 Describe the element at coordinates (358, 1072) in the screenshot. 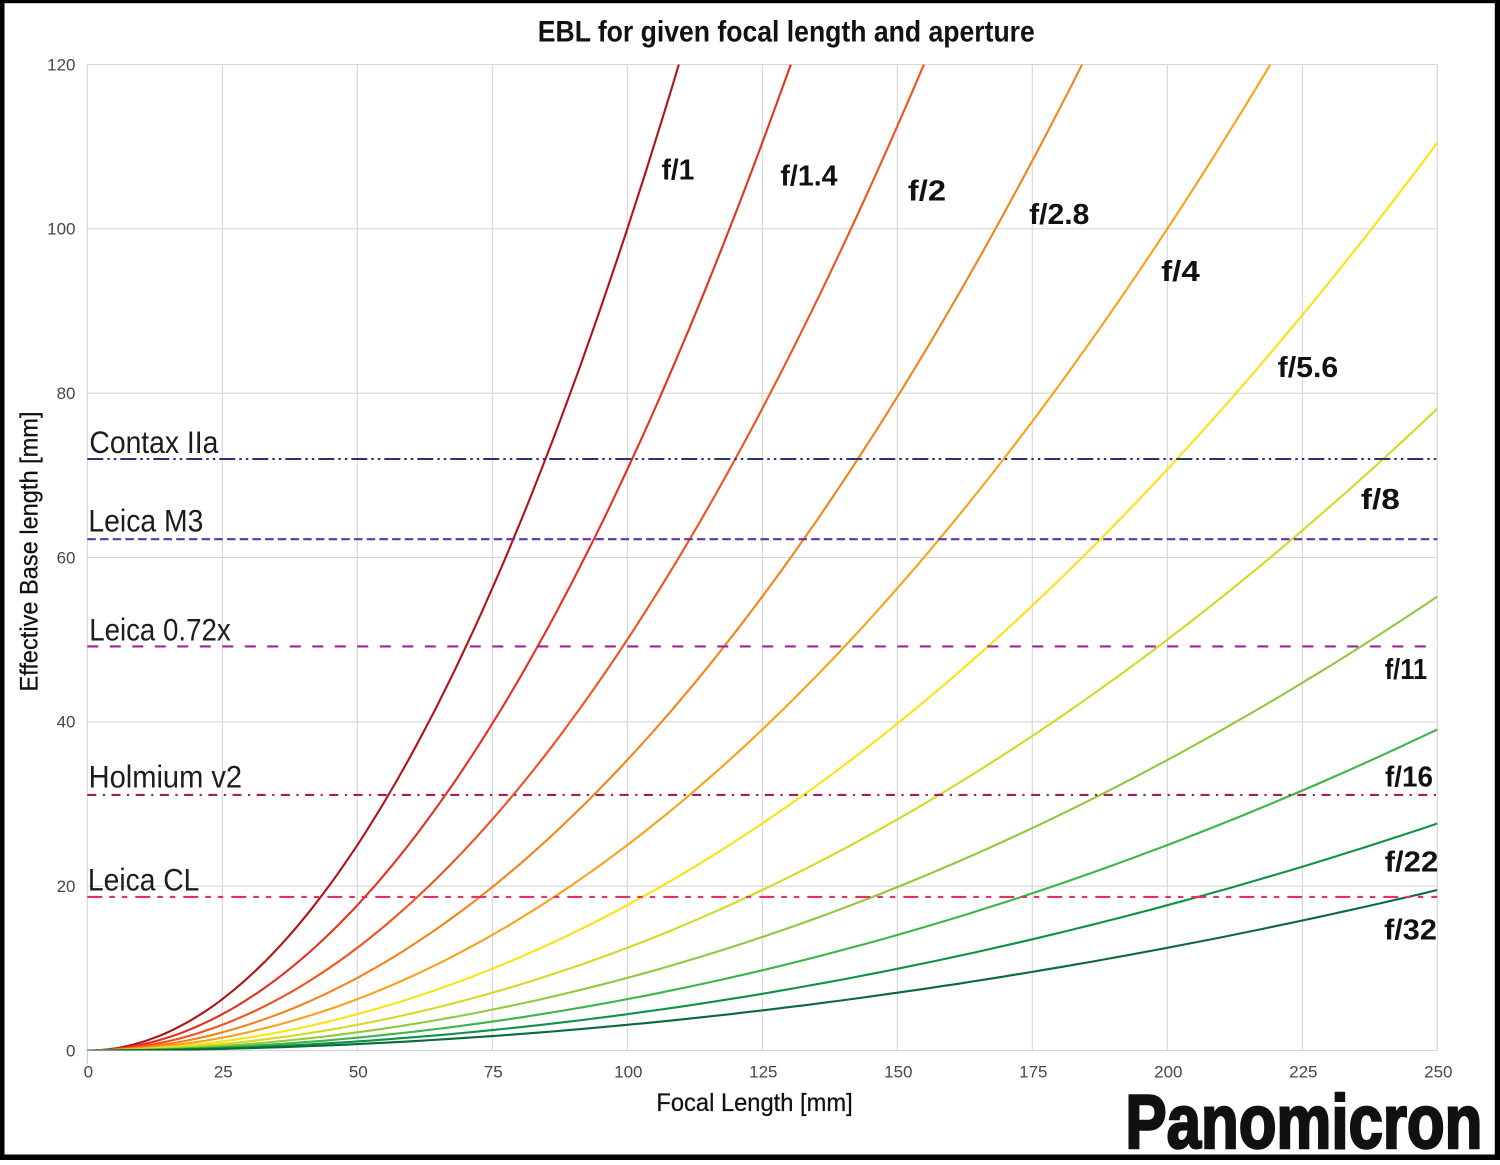

I see `svg-text: 50` at that location.